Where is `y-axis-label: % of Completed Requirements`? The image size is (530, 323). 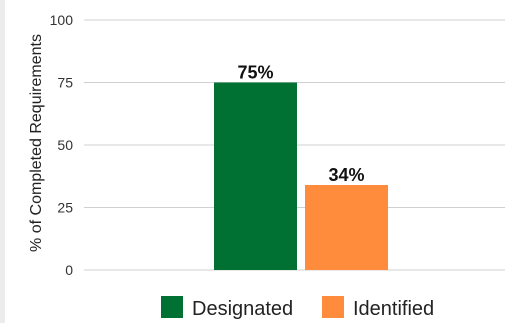
y-axis-label: % of Completed Requirements is located at coordinates (36, 143).